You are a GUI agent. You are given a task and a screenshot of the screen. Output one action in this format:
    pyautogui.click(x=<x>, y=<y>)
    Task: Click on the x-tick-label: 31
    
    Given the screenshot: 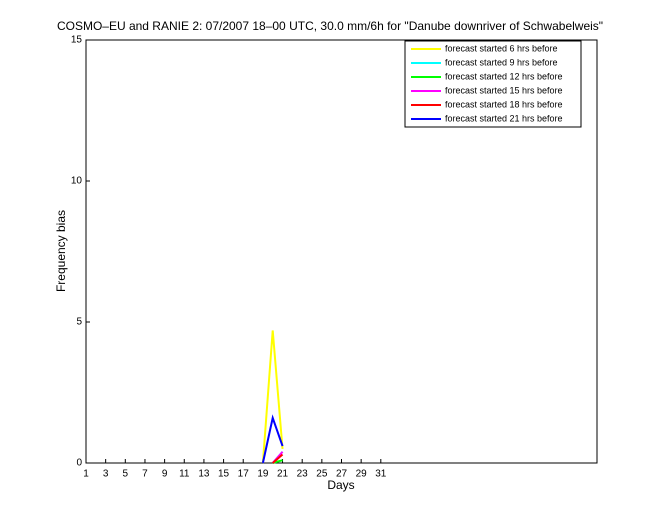 What is the action you would take?
    pyautogui.click(x=381, y=474)
    